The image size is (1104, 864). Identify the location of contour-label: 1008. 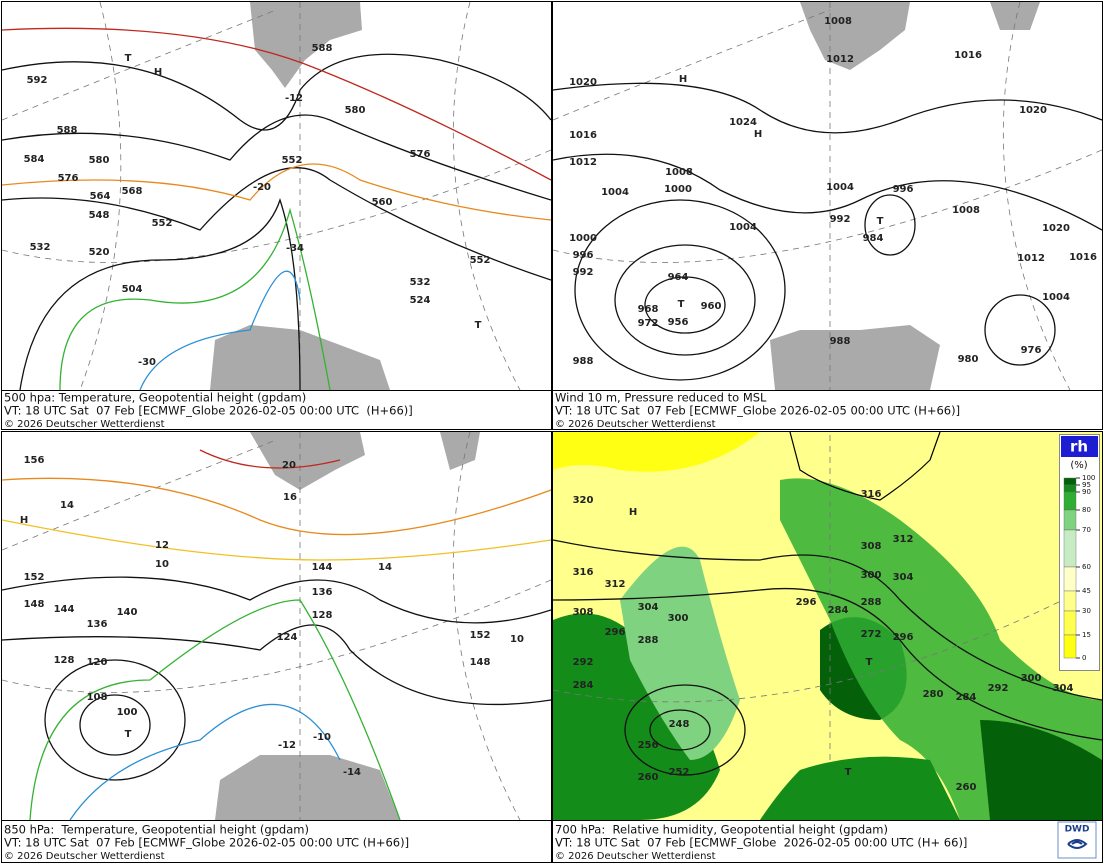
(966, 210).